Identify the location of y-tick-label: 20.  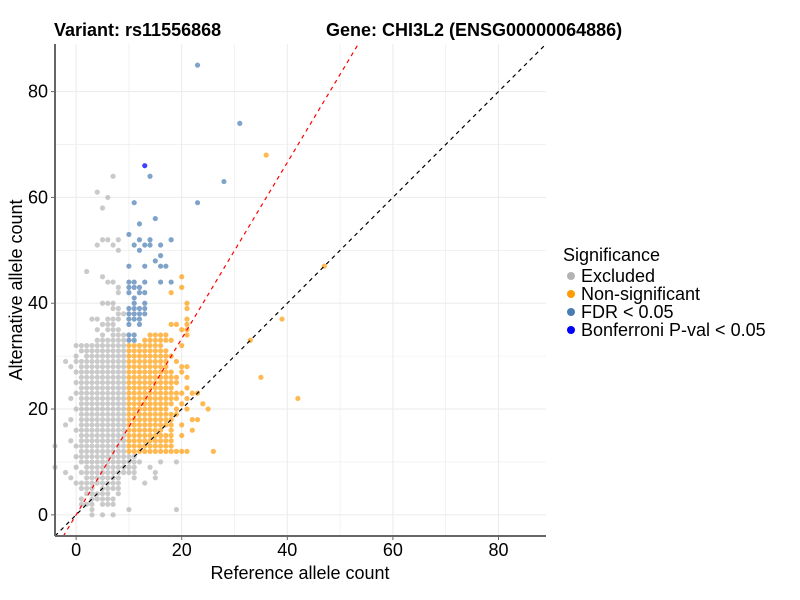
(38, 409).